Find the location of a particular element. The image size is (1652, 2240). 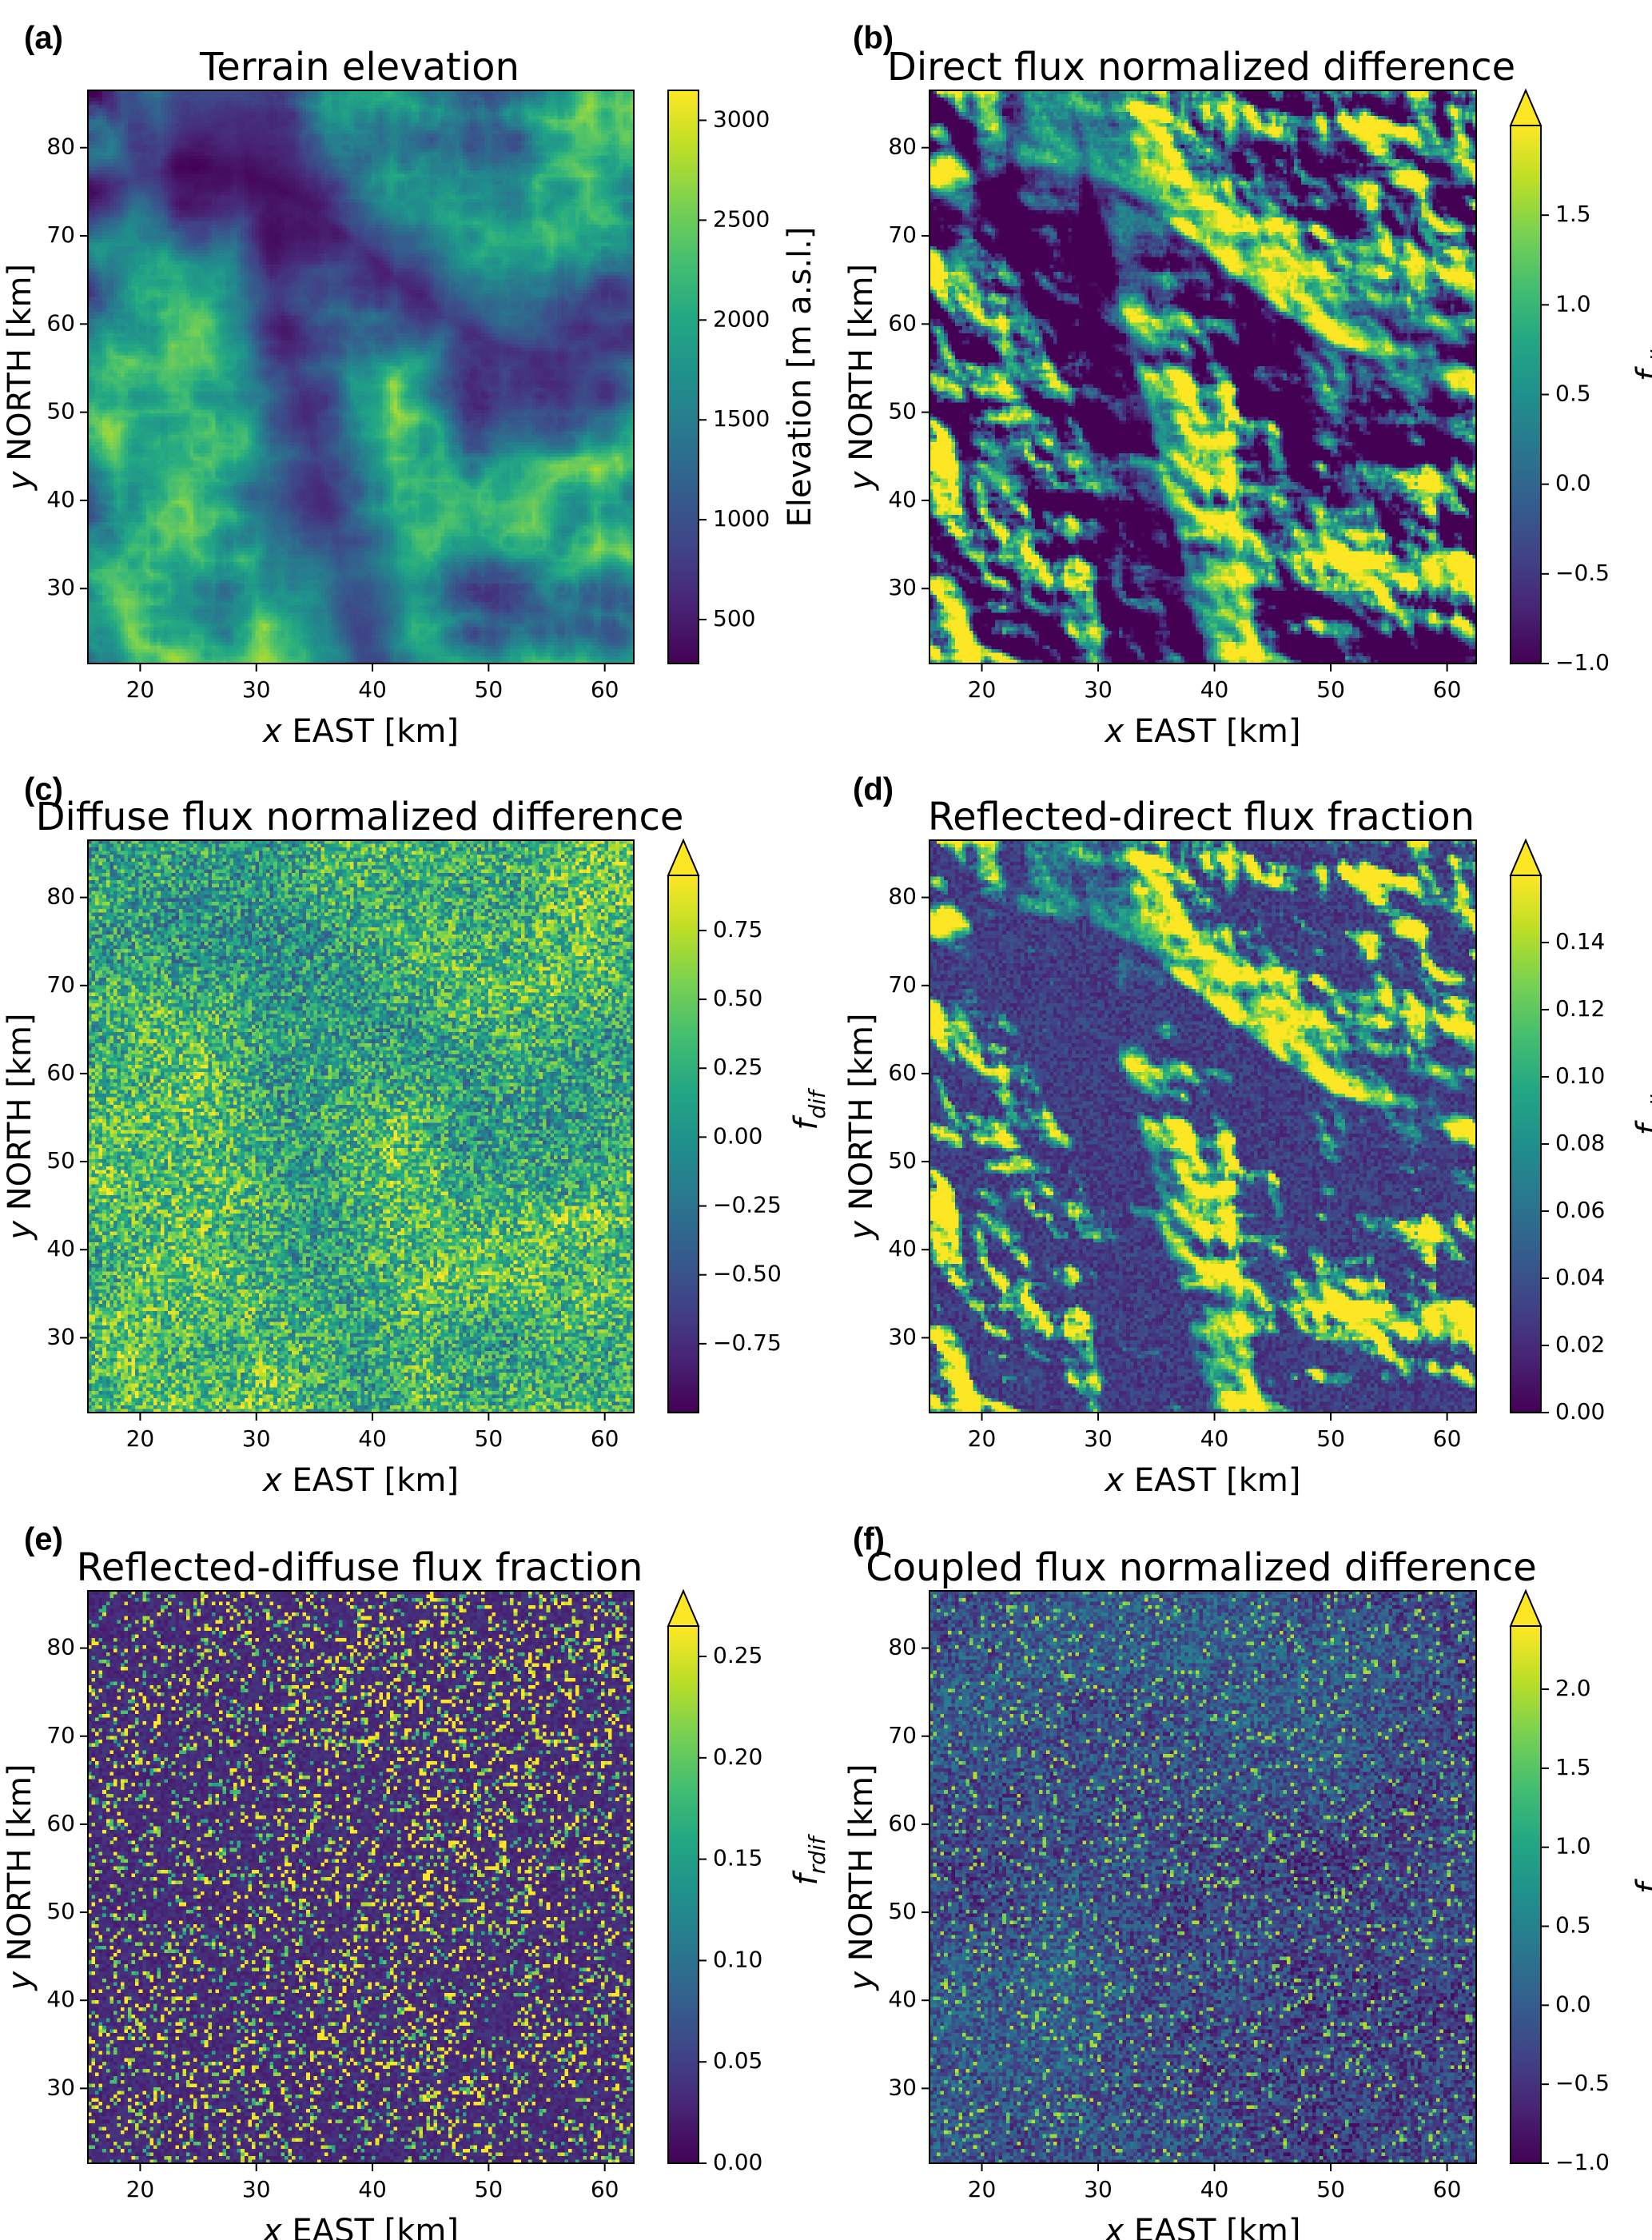

panel-label: (a) is located at coordinates (43, 38).